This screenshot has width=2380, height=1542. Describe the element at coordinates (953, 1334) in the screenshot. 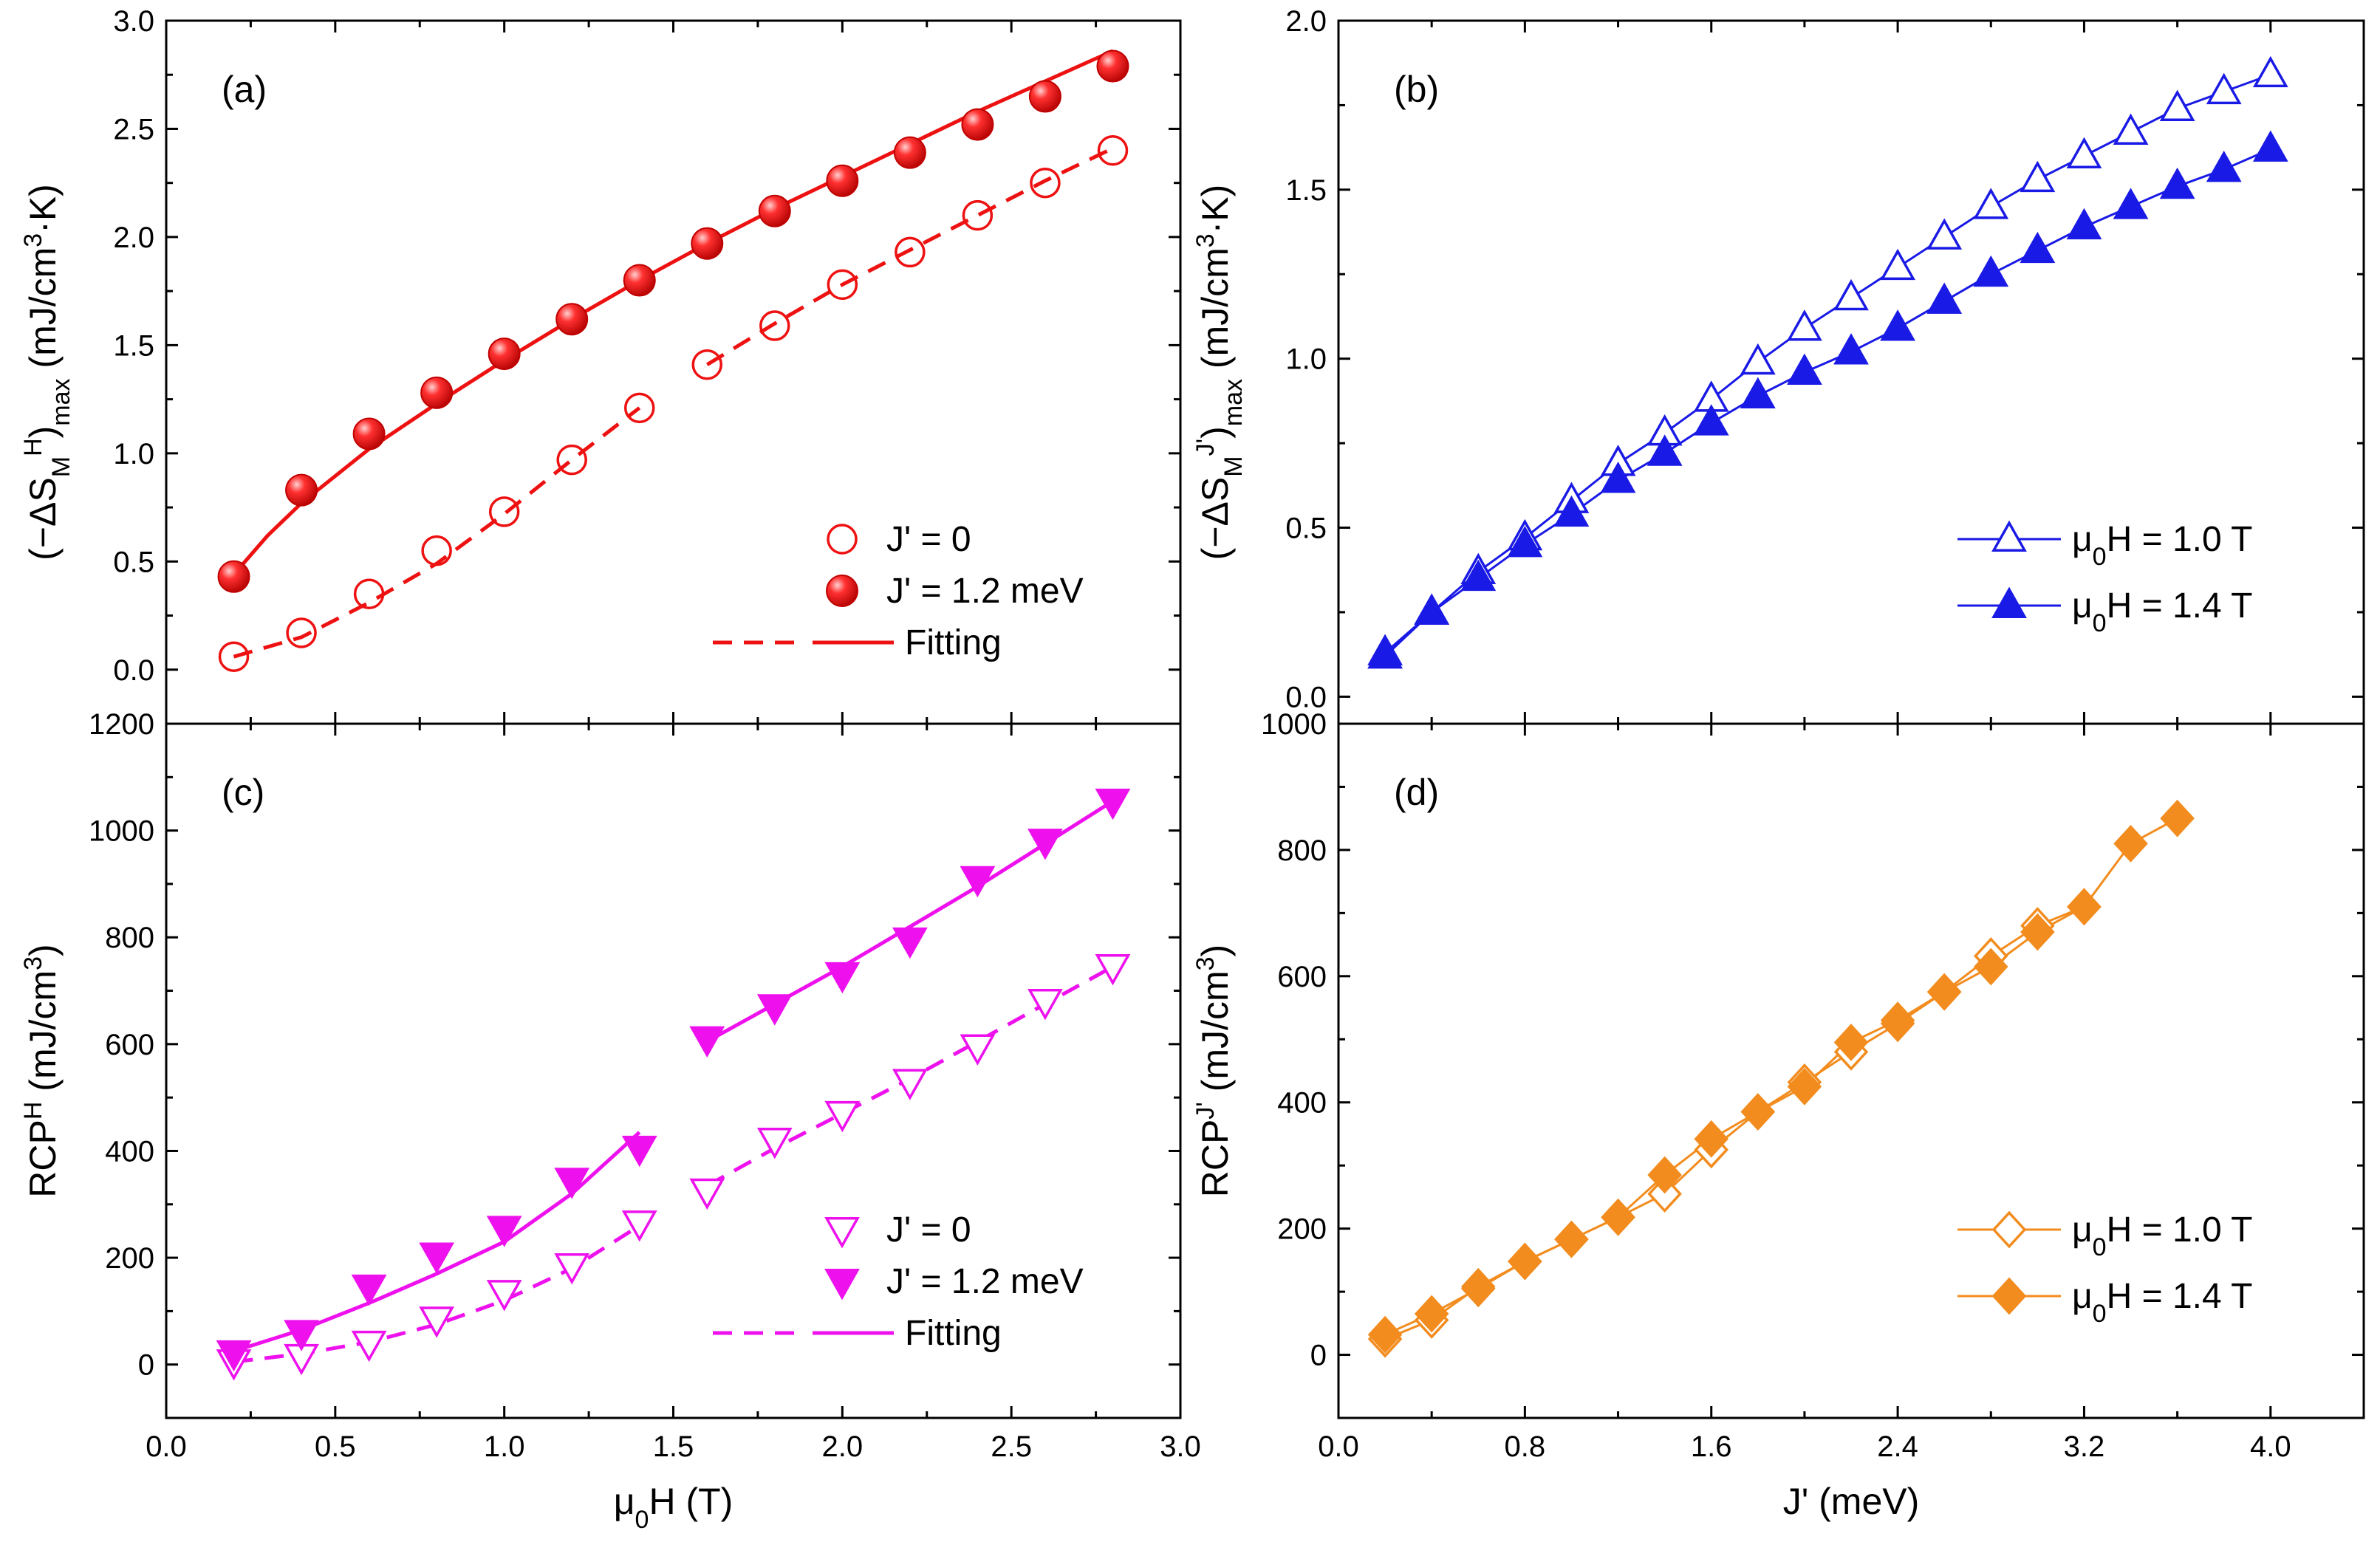

I see `legend-label: Fitting` at that location.